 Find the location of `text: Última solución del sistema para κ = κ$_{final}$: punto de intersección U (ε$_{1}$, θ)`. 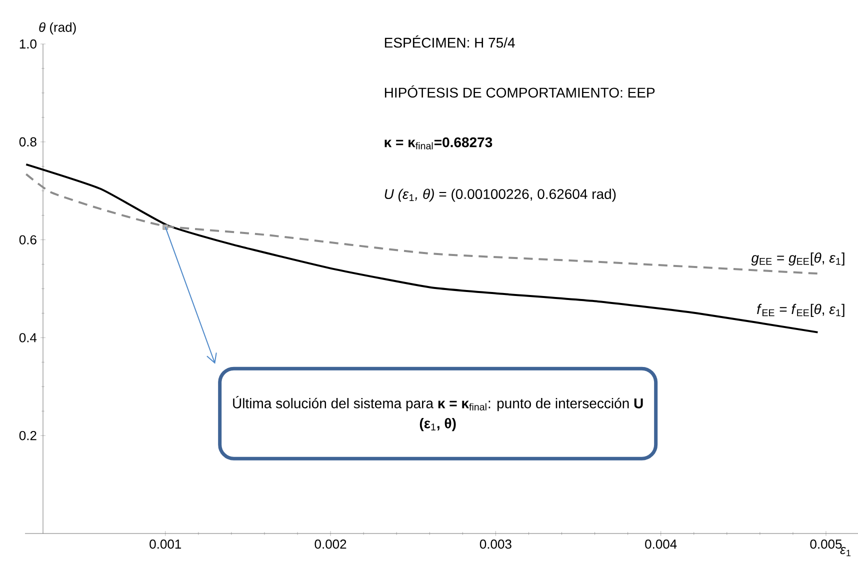

text: Última solución del sistema para κ = κ$_{final}$: punto de intersección U (ε$_{1}$, θ) is located at coordinates (438, 414).